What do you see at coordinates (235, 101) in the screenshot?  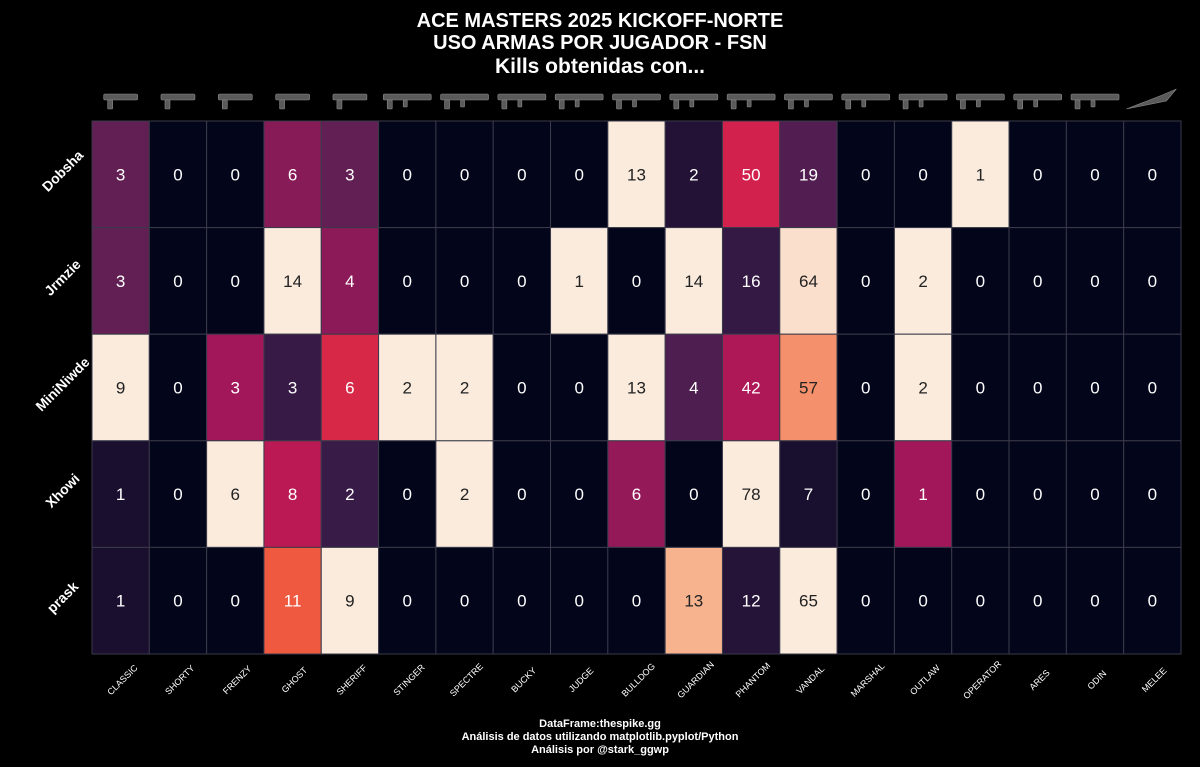 I see `weapon-icon-frenzy` at bounding box center [235, 101].